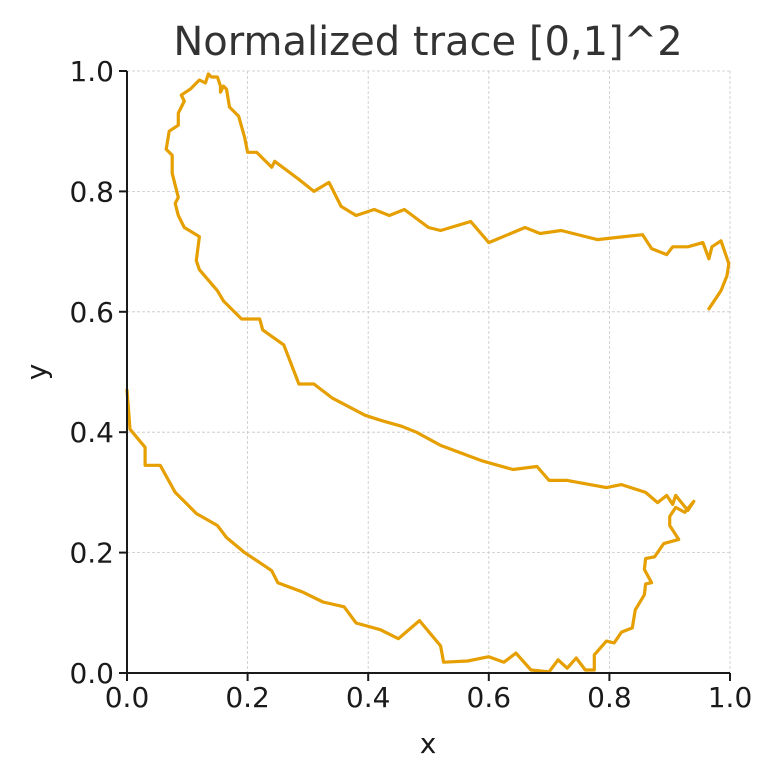 The width and height of the screenshot is (776, 780). Describe the element at coordinates (91, 191) in the screenshot. I see `y-tick-label: 0.8` at that location.